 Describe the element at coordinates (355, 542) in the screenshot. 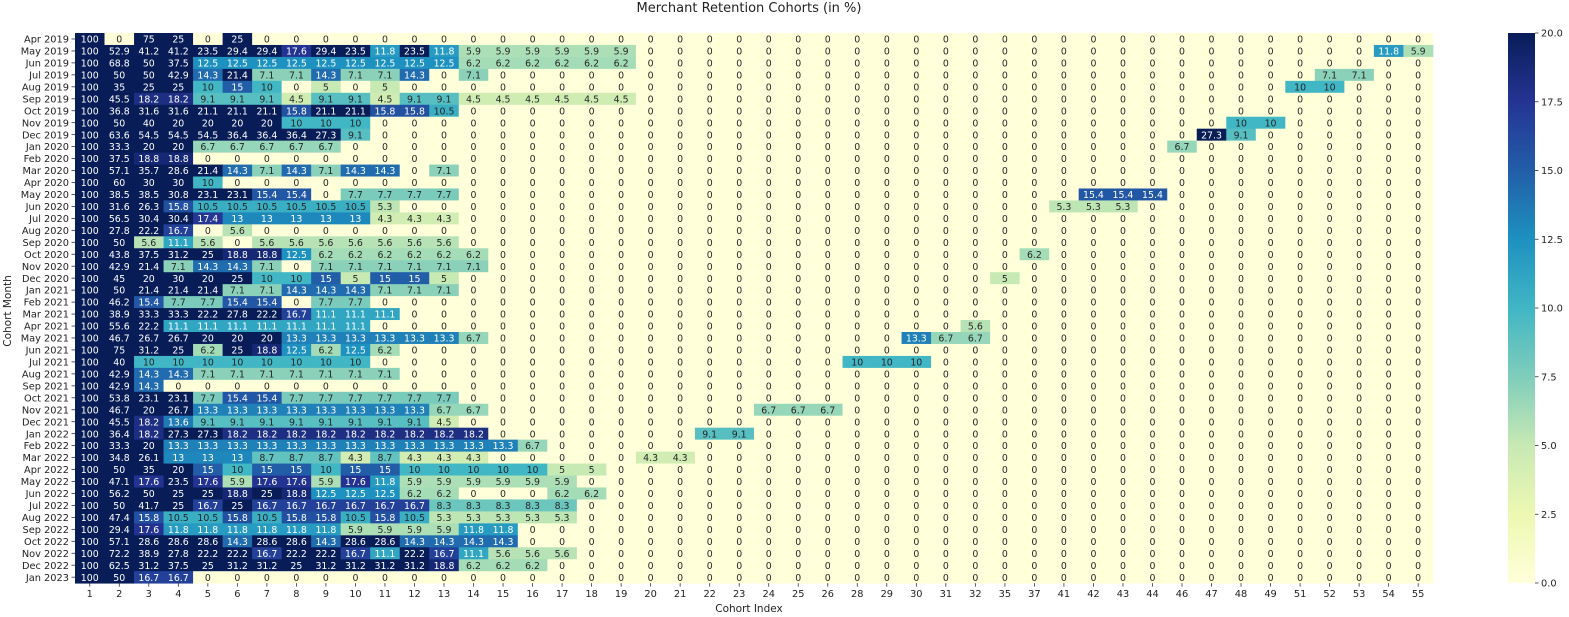

I see `cell-value-label: 28.6` at that location.